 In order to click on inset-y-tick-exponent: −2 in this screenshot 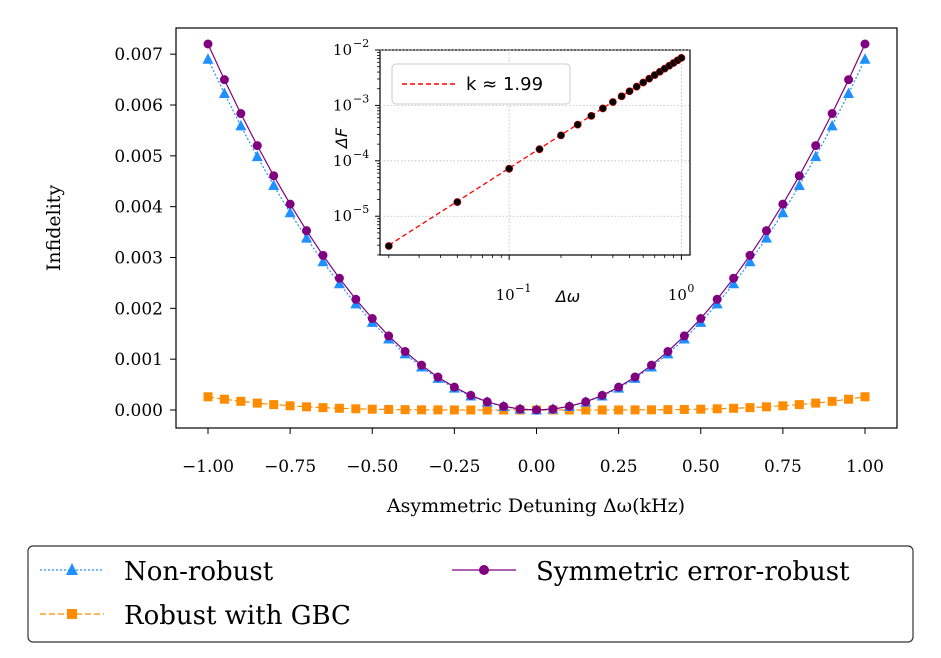, I will do `click(361, 43)`.